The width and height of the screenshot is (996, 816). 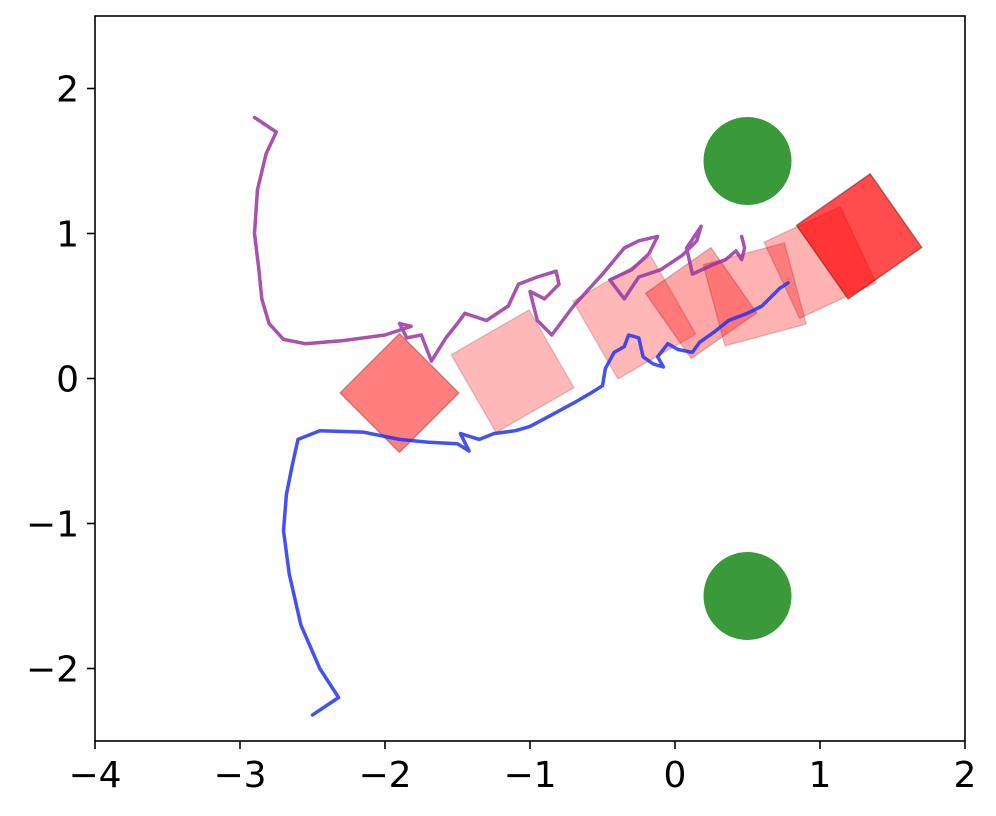 I want to click on x-tick-label: 2, so click(x=965, y=775).